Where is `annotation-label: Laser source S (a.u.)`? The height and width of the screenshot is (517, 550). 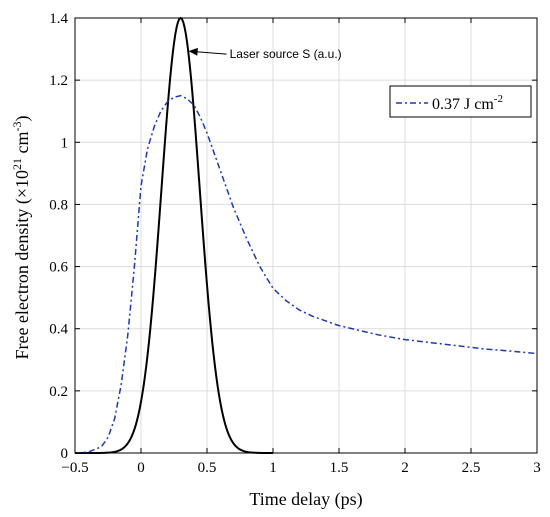 annotation-label: Laser source S (a.u.) is located at coordinates (286, 54).